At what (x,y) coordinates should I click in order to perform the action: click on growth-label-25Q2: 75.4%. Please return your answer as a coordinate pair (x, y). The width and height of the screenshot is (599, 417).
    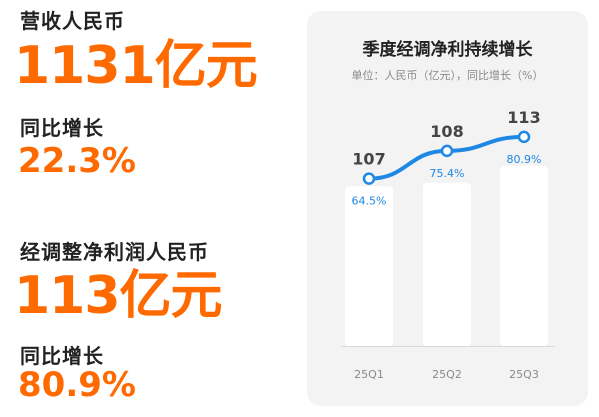
    Looking at the image, I should click on (447, 173).